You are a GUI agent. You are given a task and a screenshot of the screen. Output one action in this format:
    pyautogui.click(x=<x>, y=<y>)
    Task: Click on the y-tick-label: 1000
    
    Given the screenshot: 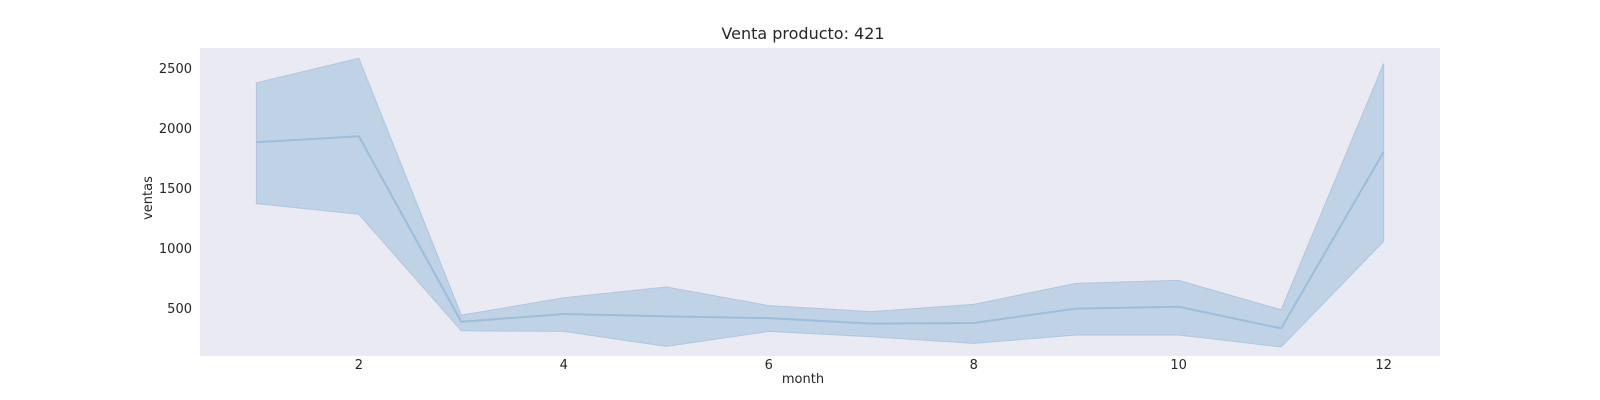 What is the action you would take?
    pyautogui.click(x=175, y=249)
    